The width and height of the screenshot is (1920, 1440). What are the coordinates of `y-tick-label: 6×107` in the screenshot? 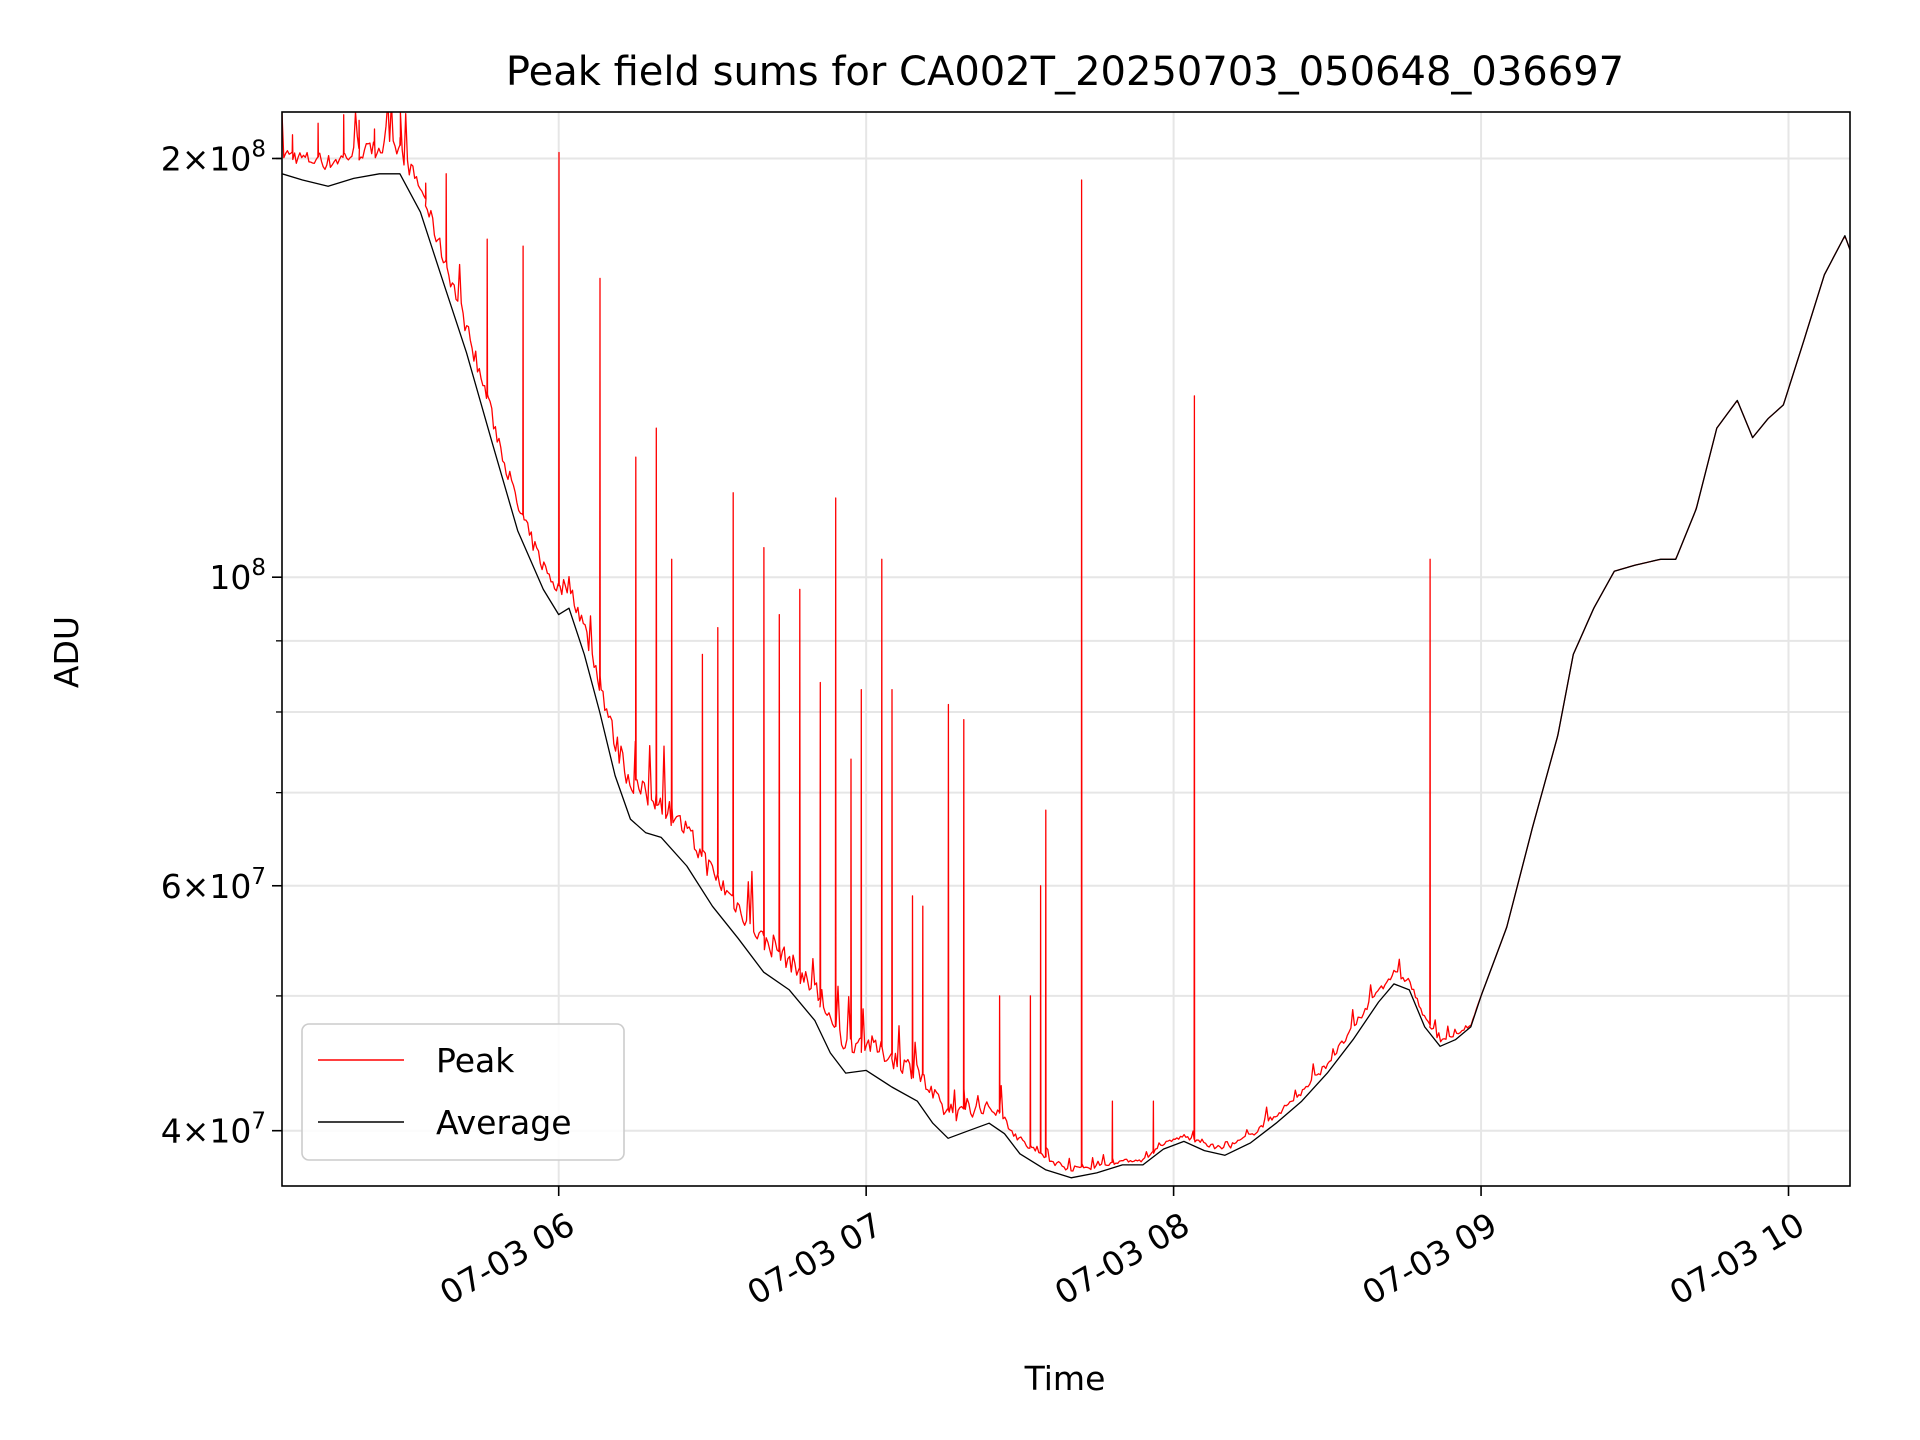 It's located at (213, 885).